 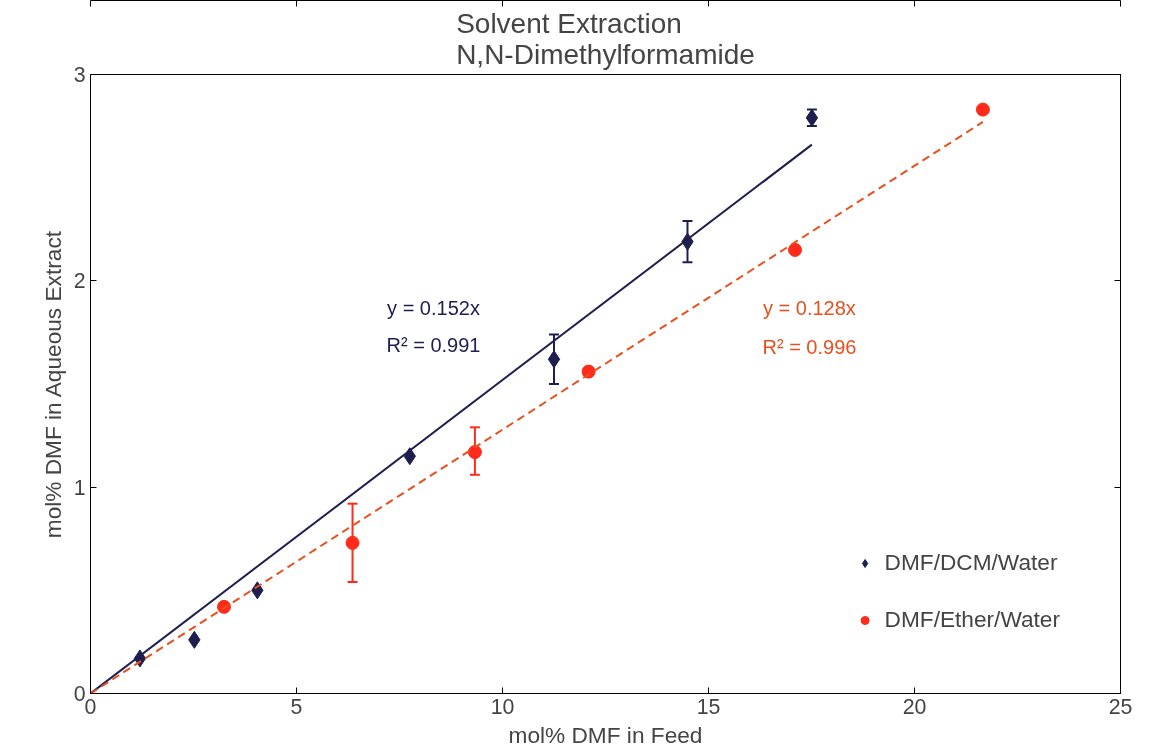 I want to click on y-tick-label: 2, so click(x=79, y=281).